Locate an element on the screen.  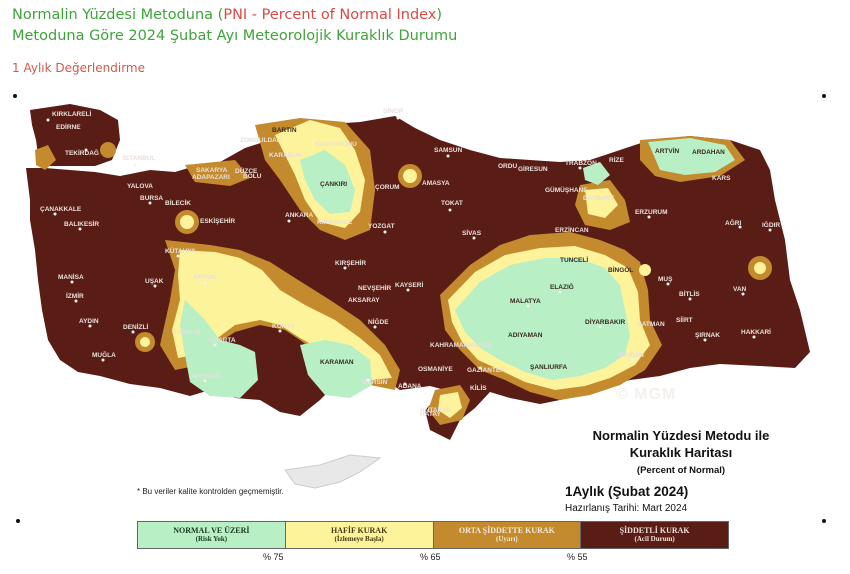
svg-text: KARABÜK is located at coordinates (285, 154).